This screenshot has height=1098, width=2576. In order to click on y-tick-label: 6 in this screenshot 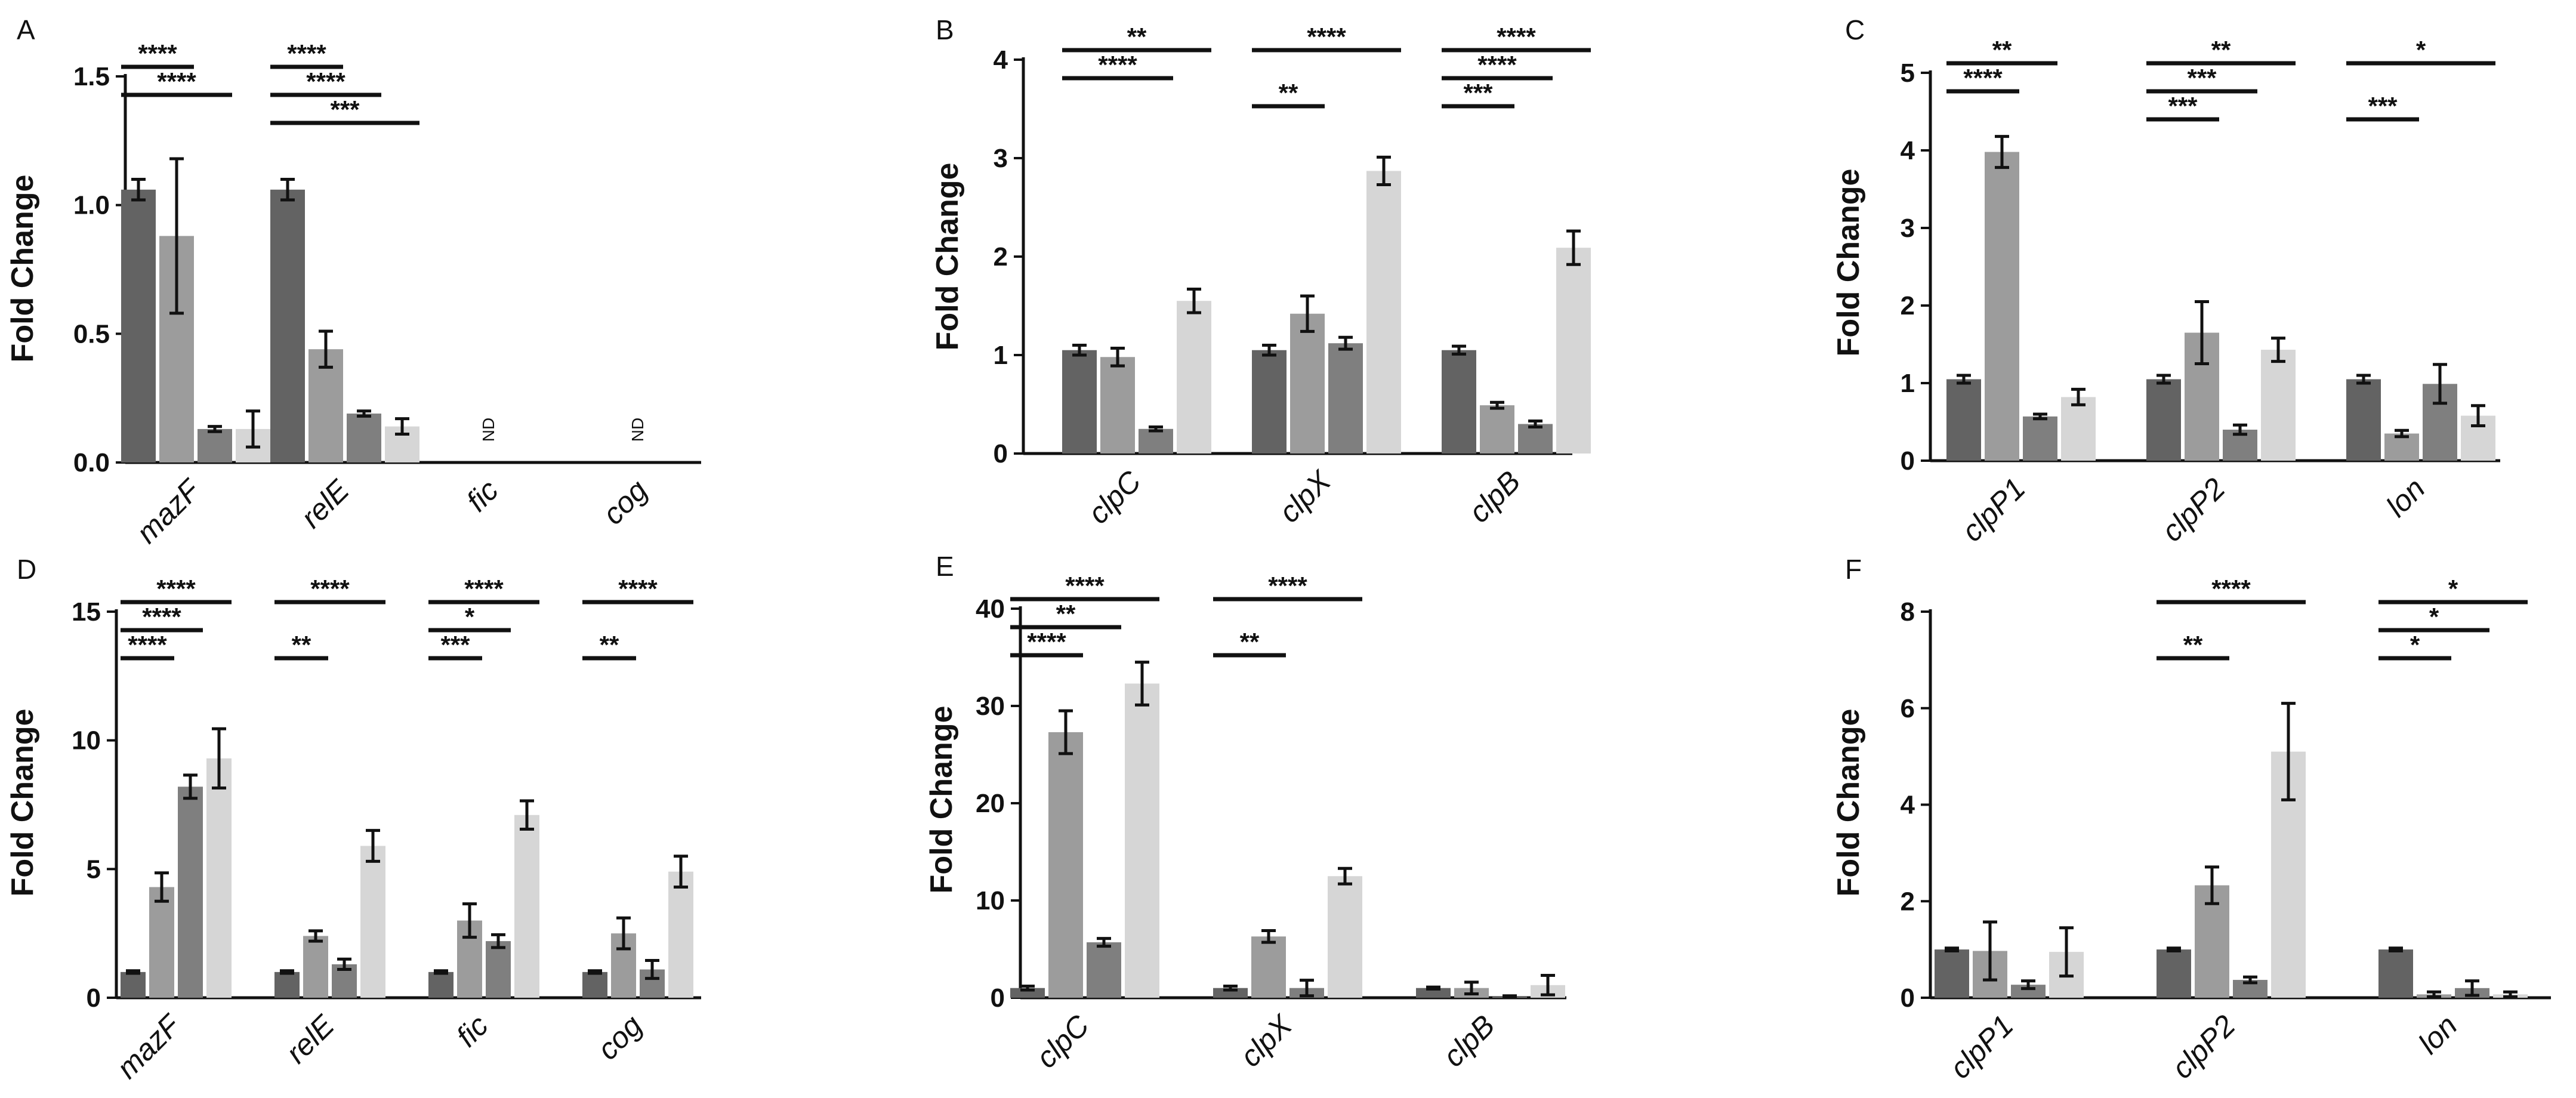, I will do `click(1908, 708)`.